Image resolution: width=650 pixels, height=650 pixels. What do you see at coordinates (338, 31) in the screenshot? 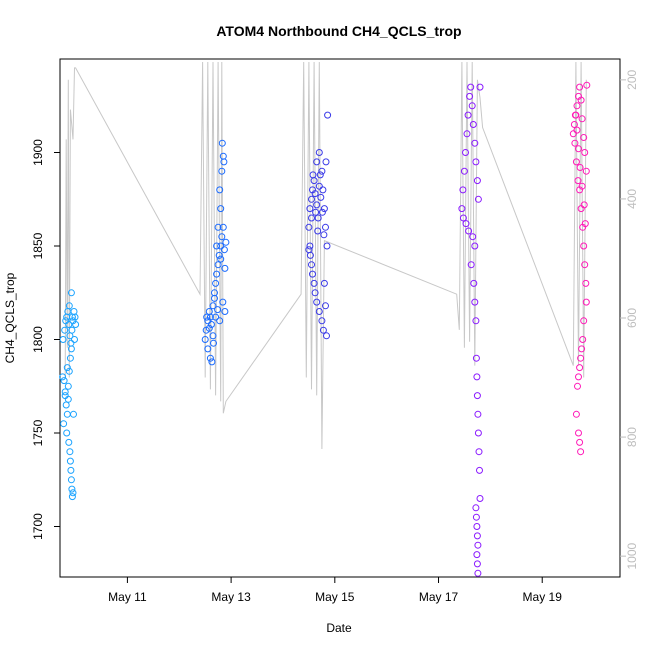
I see `chart-title: ATOM4 Northbound CH4_QCLS_trop` at bounding box center [338, 31].